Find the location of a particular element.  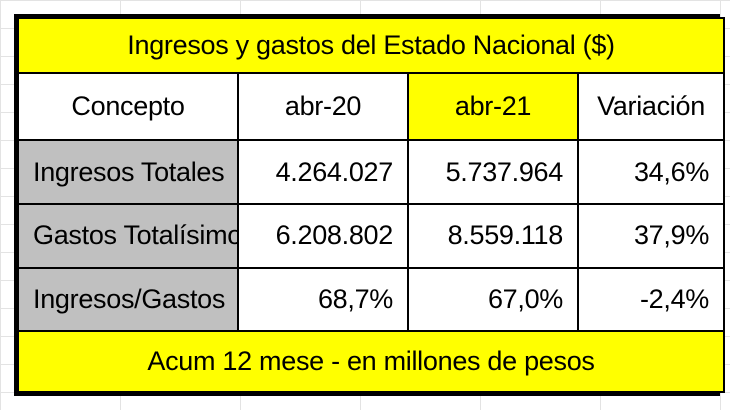

cell-variacion: -2,4% is located at coordinates (651, 299).